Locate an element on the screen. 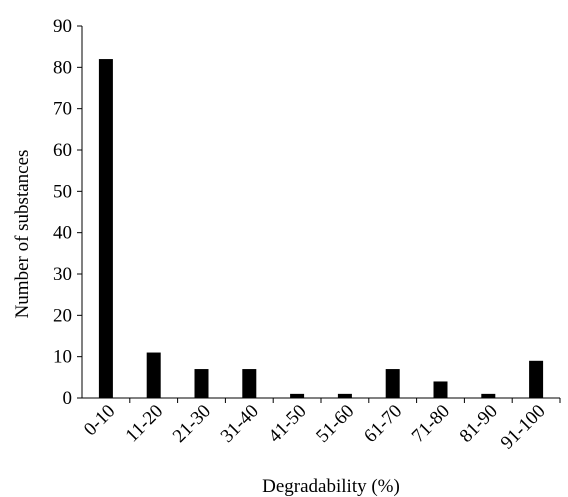 This screenshot has height=497, width=568. y-tick-label: 50 is located at coordinates (62, 191).